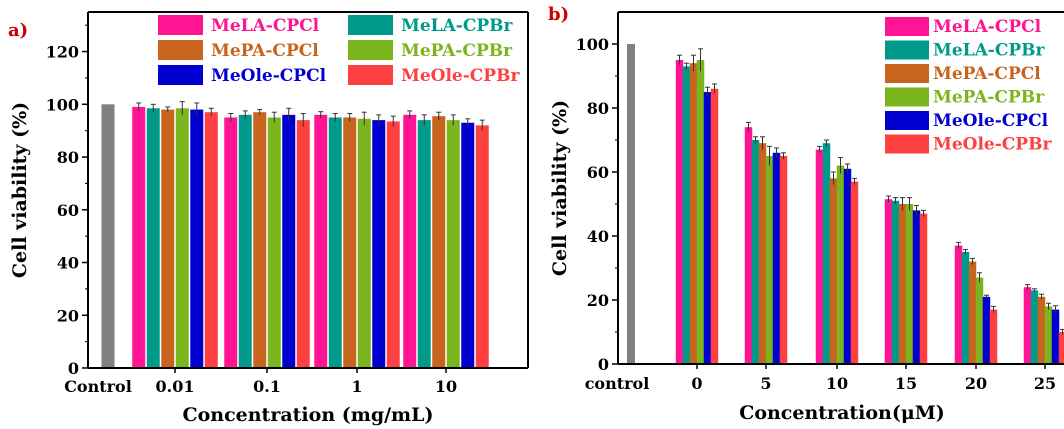 The width and height of the screenshot is (1064, 429). Describe the element at coordinates (98, 386) in the screenshot. I see `control-tick-label: Control` at that location.